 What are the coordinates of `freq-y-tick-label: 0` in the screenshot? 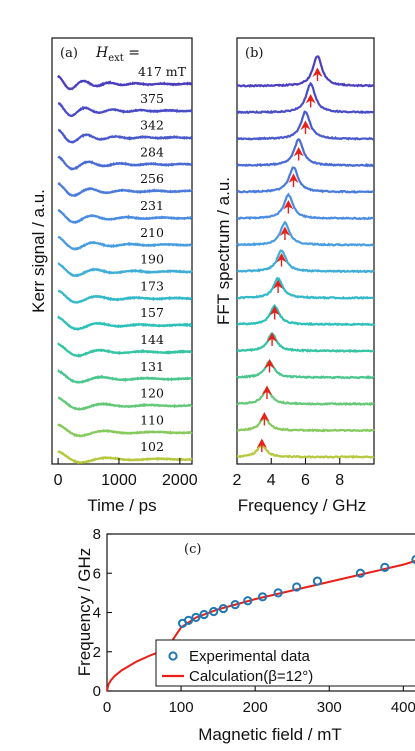 It's located at (97, 691).